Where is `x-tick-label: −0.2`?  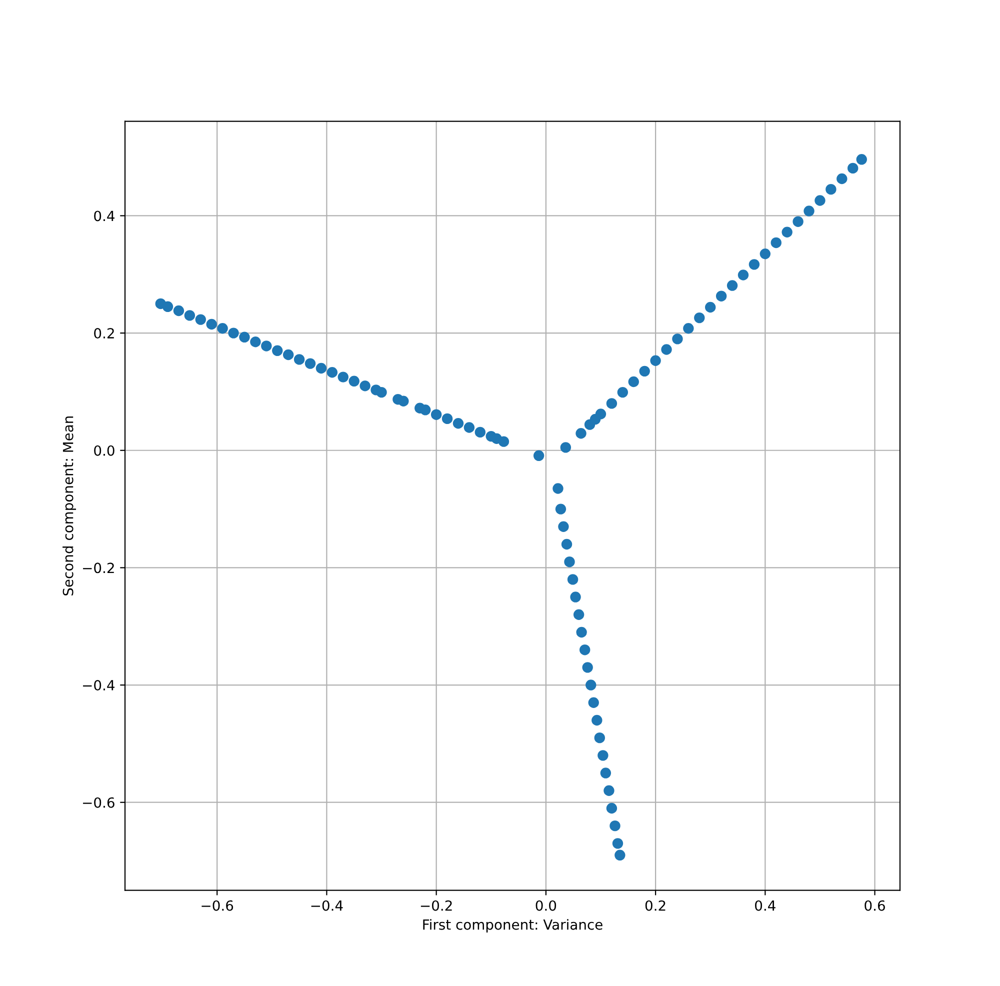 x-tick-label: −0.2 is located at coordinates (436, 905).